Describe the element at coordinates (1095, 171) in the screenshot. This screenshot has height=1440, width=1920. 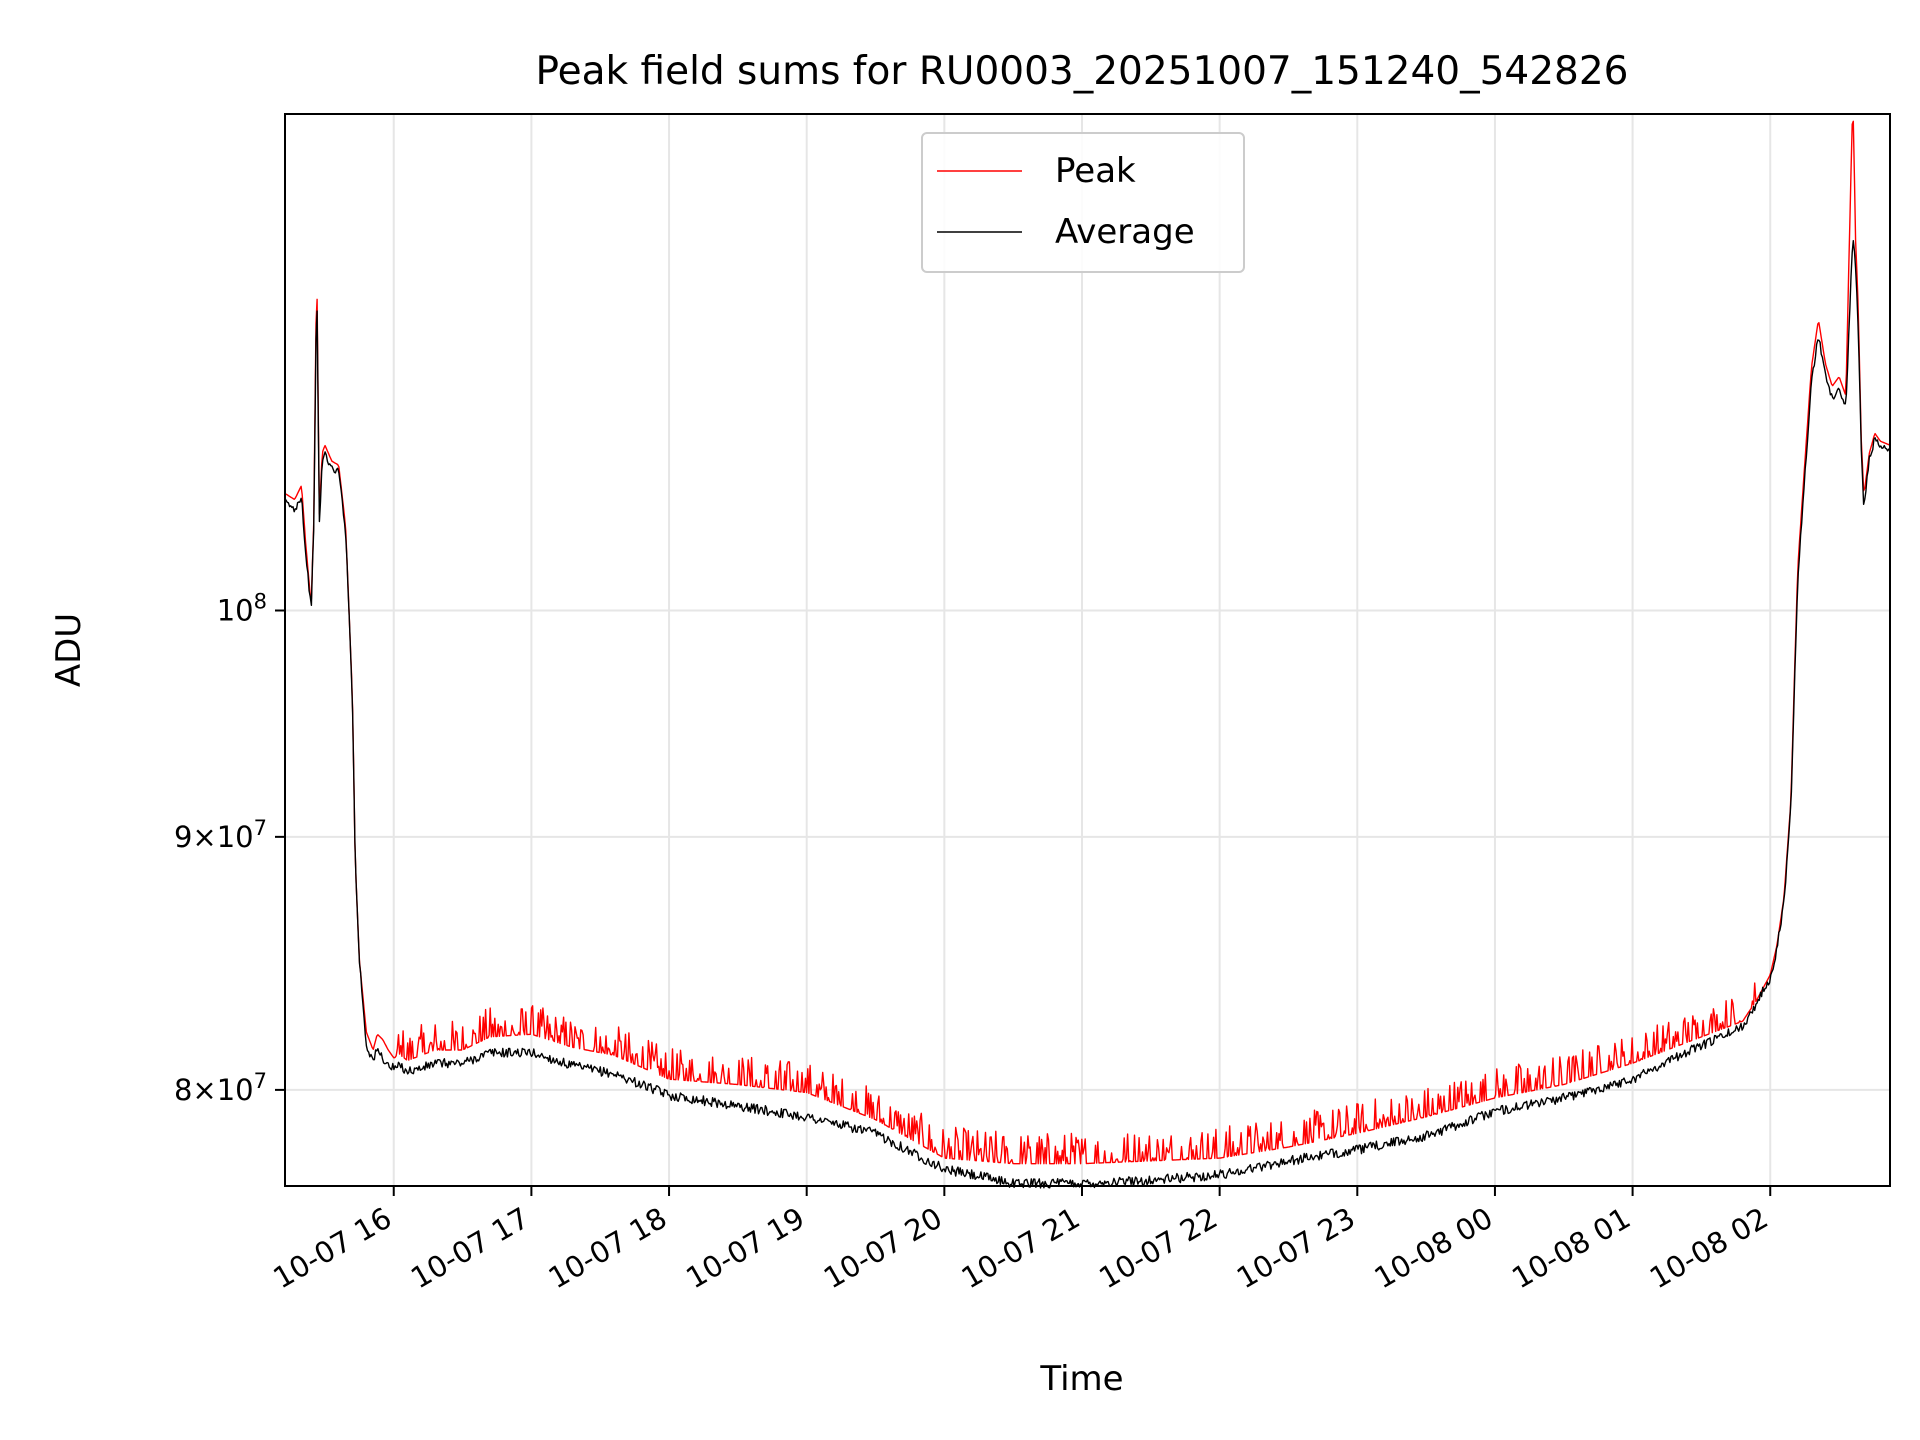
I see `legend-label-peak: Peak` at that location.